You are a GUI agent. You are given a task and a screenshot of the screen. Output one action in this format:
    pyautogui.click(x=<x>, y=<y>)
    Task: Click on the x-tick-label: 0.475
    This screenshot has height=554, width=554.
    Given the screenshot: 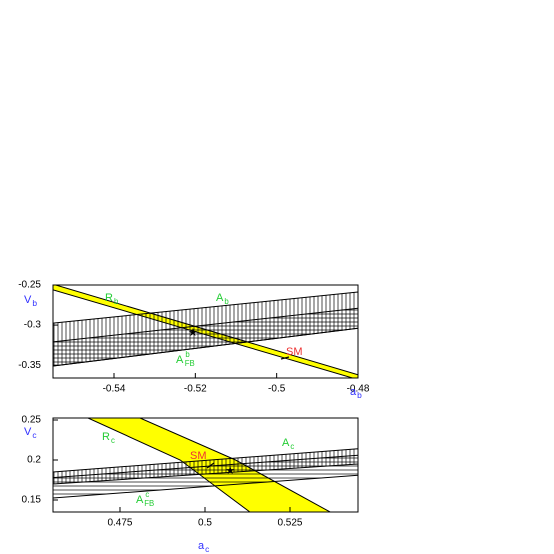 What is the action you would take?
    pyautogui.click(x=119, y=523)
    